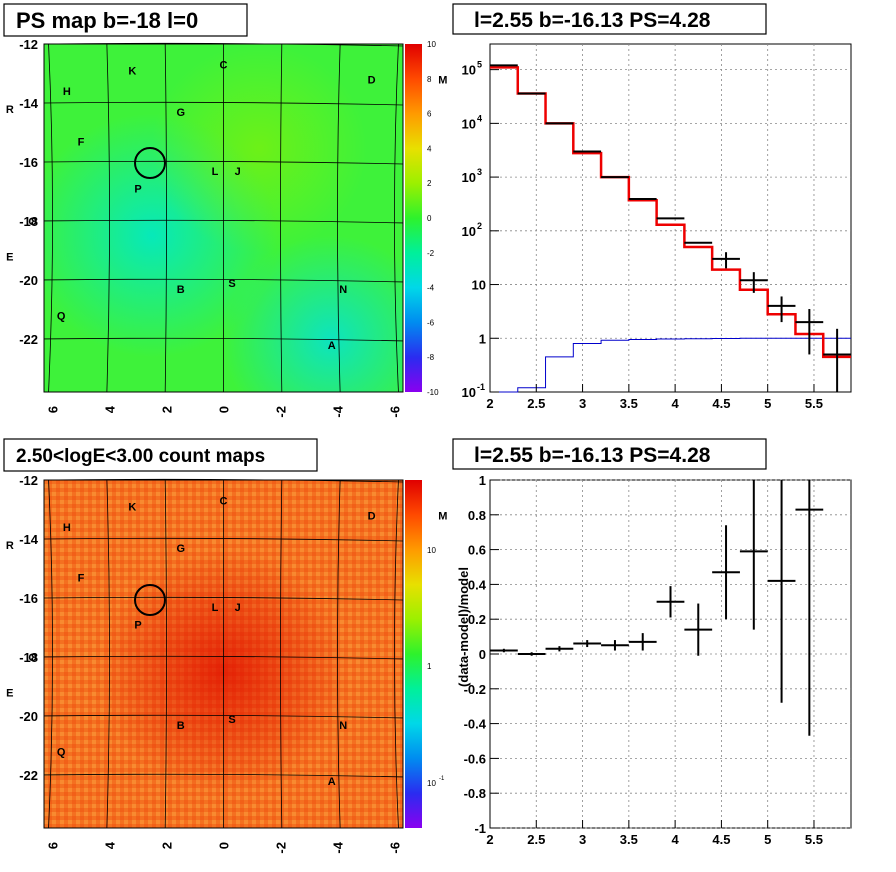 The image size is (896, 872). What do you see at coordinates (81, 142) in the screenshot?
I see `source-label: F` at bounding box center [81, 142].